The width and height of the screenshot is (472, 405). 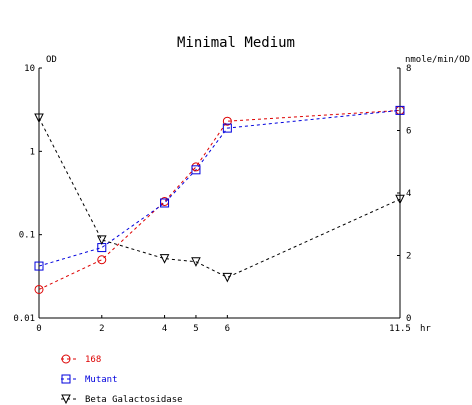 I want to click on legend-label-2: Beta Galactosidase, so click(x=134, y=400).